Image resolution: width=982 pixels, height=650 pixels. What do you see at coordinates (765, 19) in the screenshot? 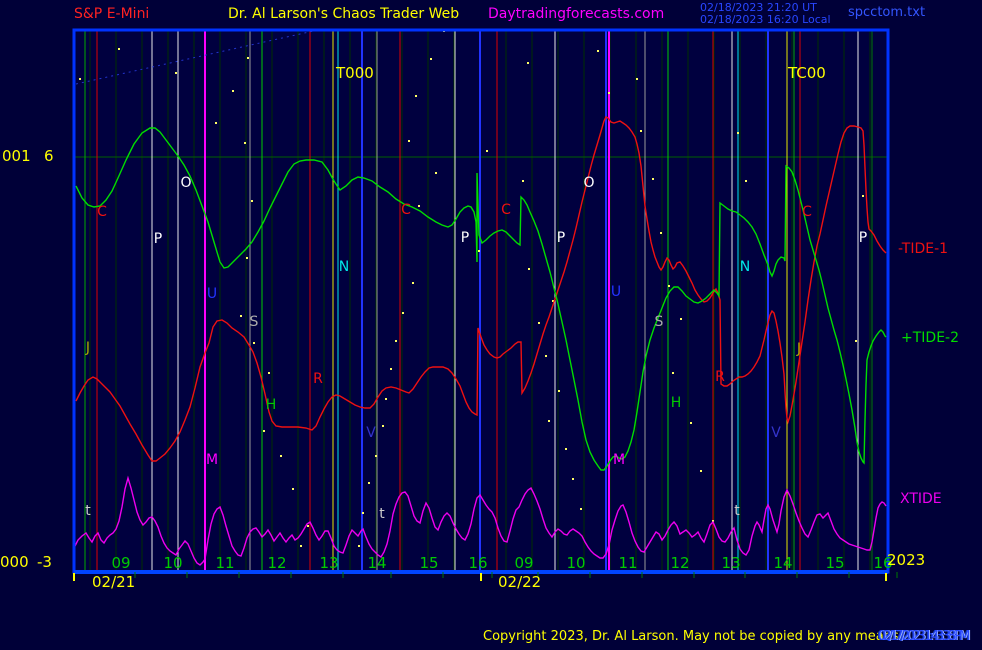
I see `timestamp-local: 02/18/2023 16:20 Local` at bounding box center [765, 19].